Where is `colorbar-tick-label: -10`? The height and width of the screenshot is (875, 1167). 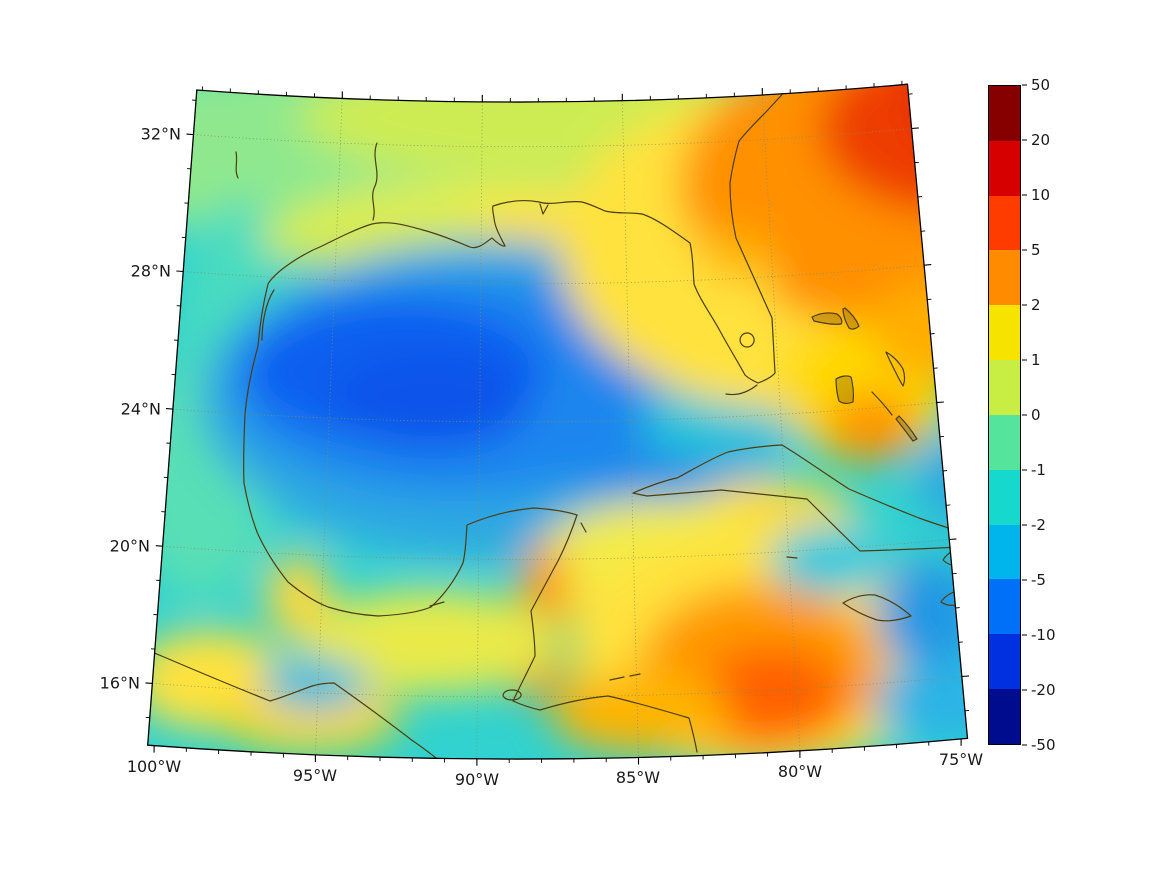 colorbar-tick-label: -10 is located at coordinates (1043, 635).